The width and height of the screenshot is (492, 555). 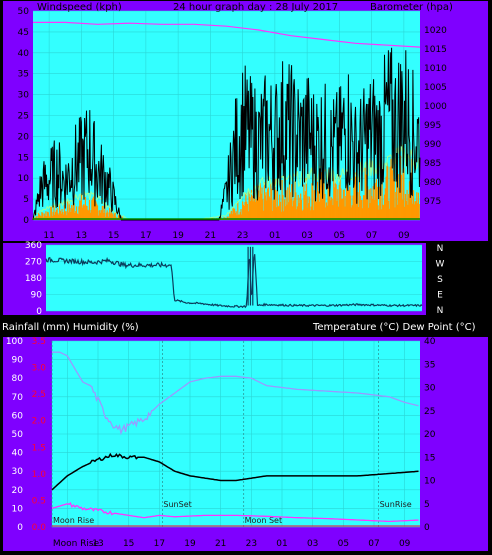 I want to click on humidity-y-tick-label: 70, so click(x=18, y=398).